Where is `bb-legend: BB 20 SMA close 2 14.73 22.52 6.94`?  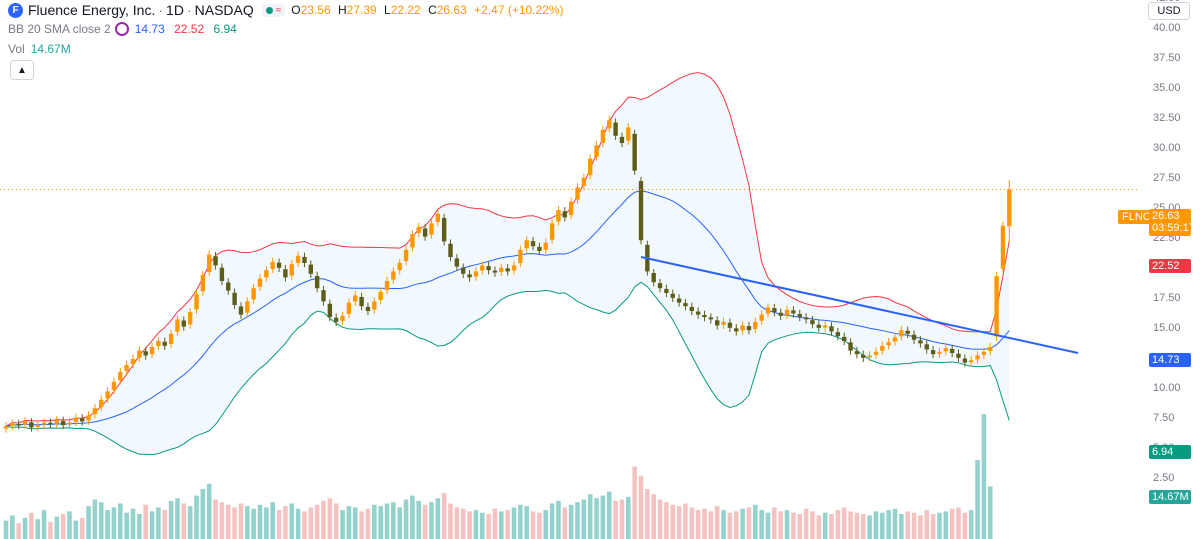
bb-legend: BB 20 SMA close 2 14.73 22.52 6.94 is located at coordinates (125, 29).